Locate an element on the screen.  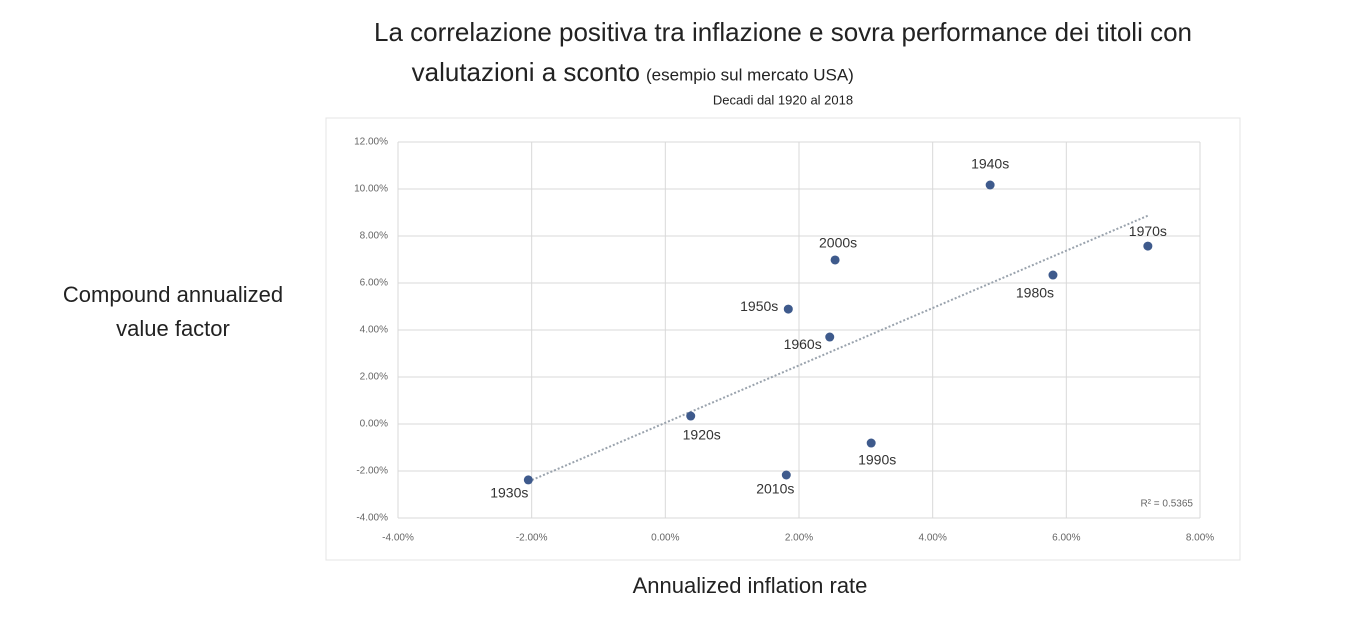
y-tick-label: -2.00% is located at coordinates (372, 471).